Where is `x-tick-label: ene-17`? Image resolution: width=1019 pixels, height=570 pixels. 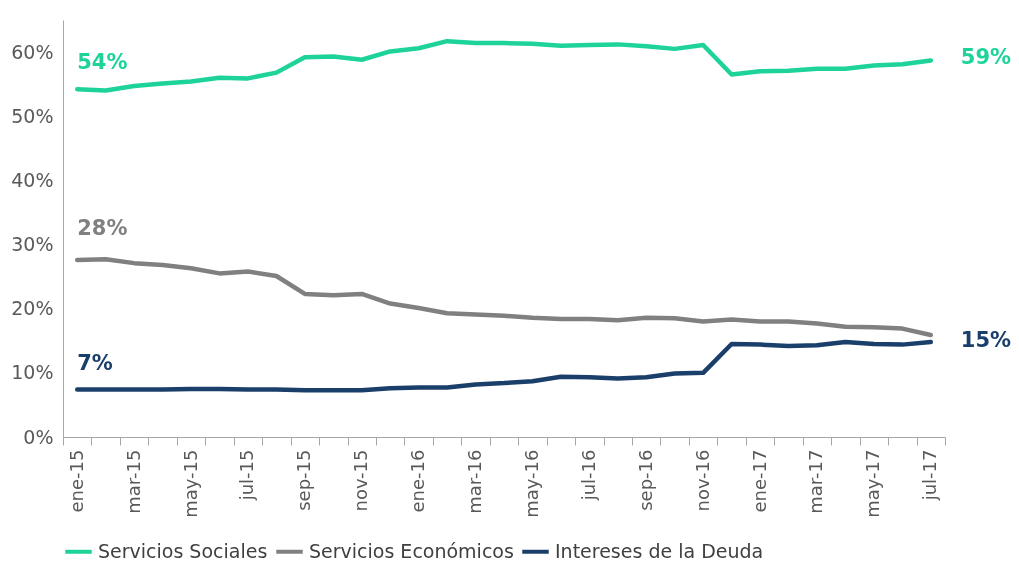
x-tick-label: ene-17 is located at coordinates (759, 481).